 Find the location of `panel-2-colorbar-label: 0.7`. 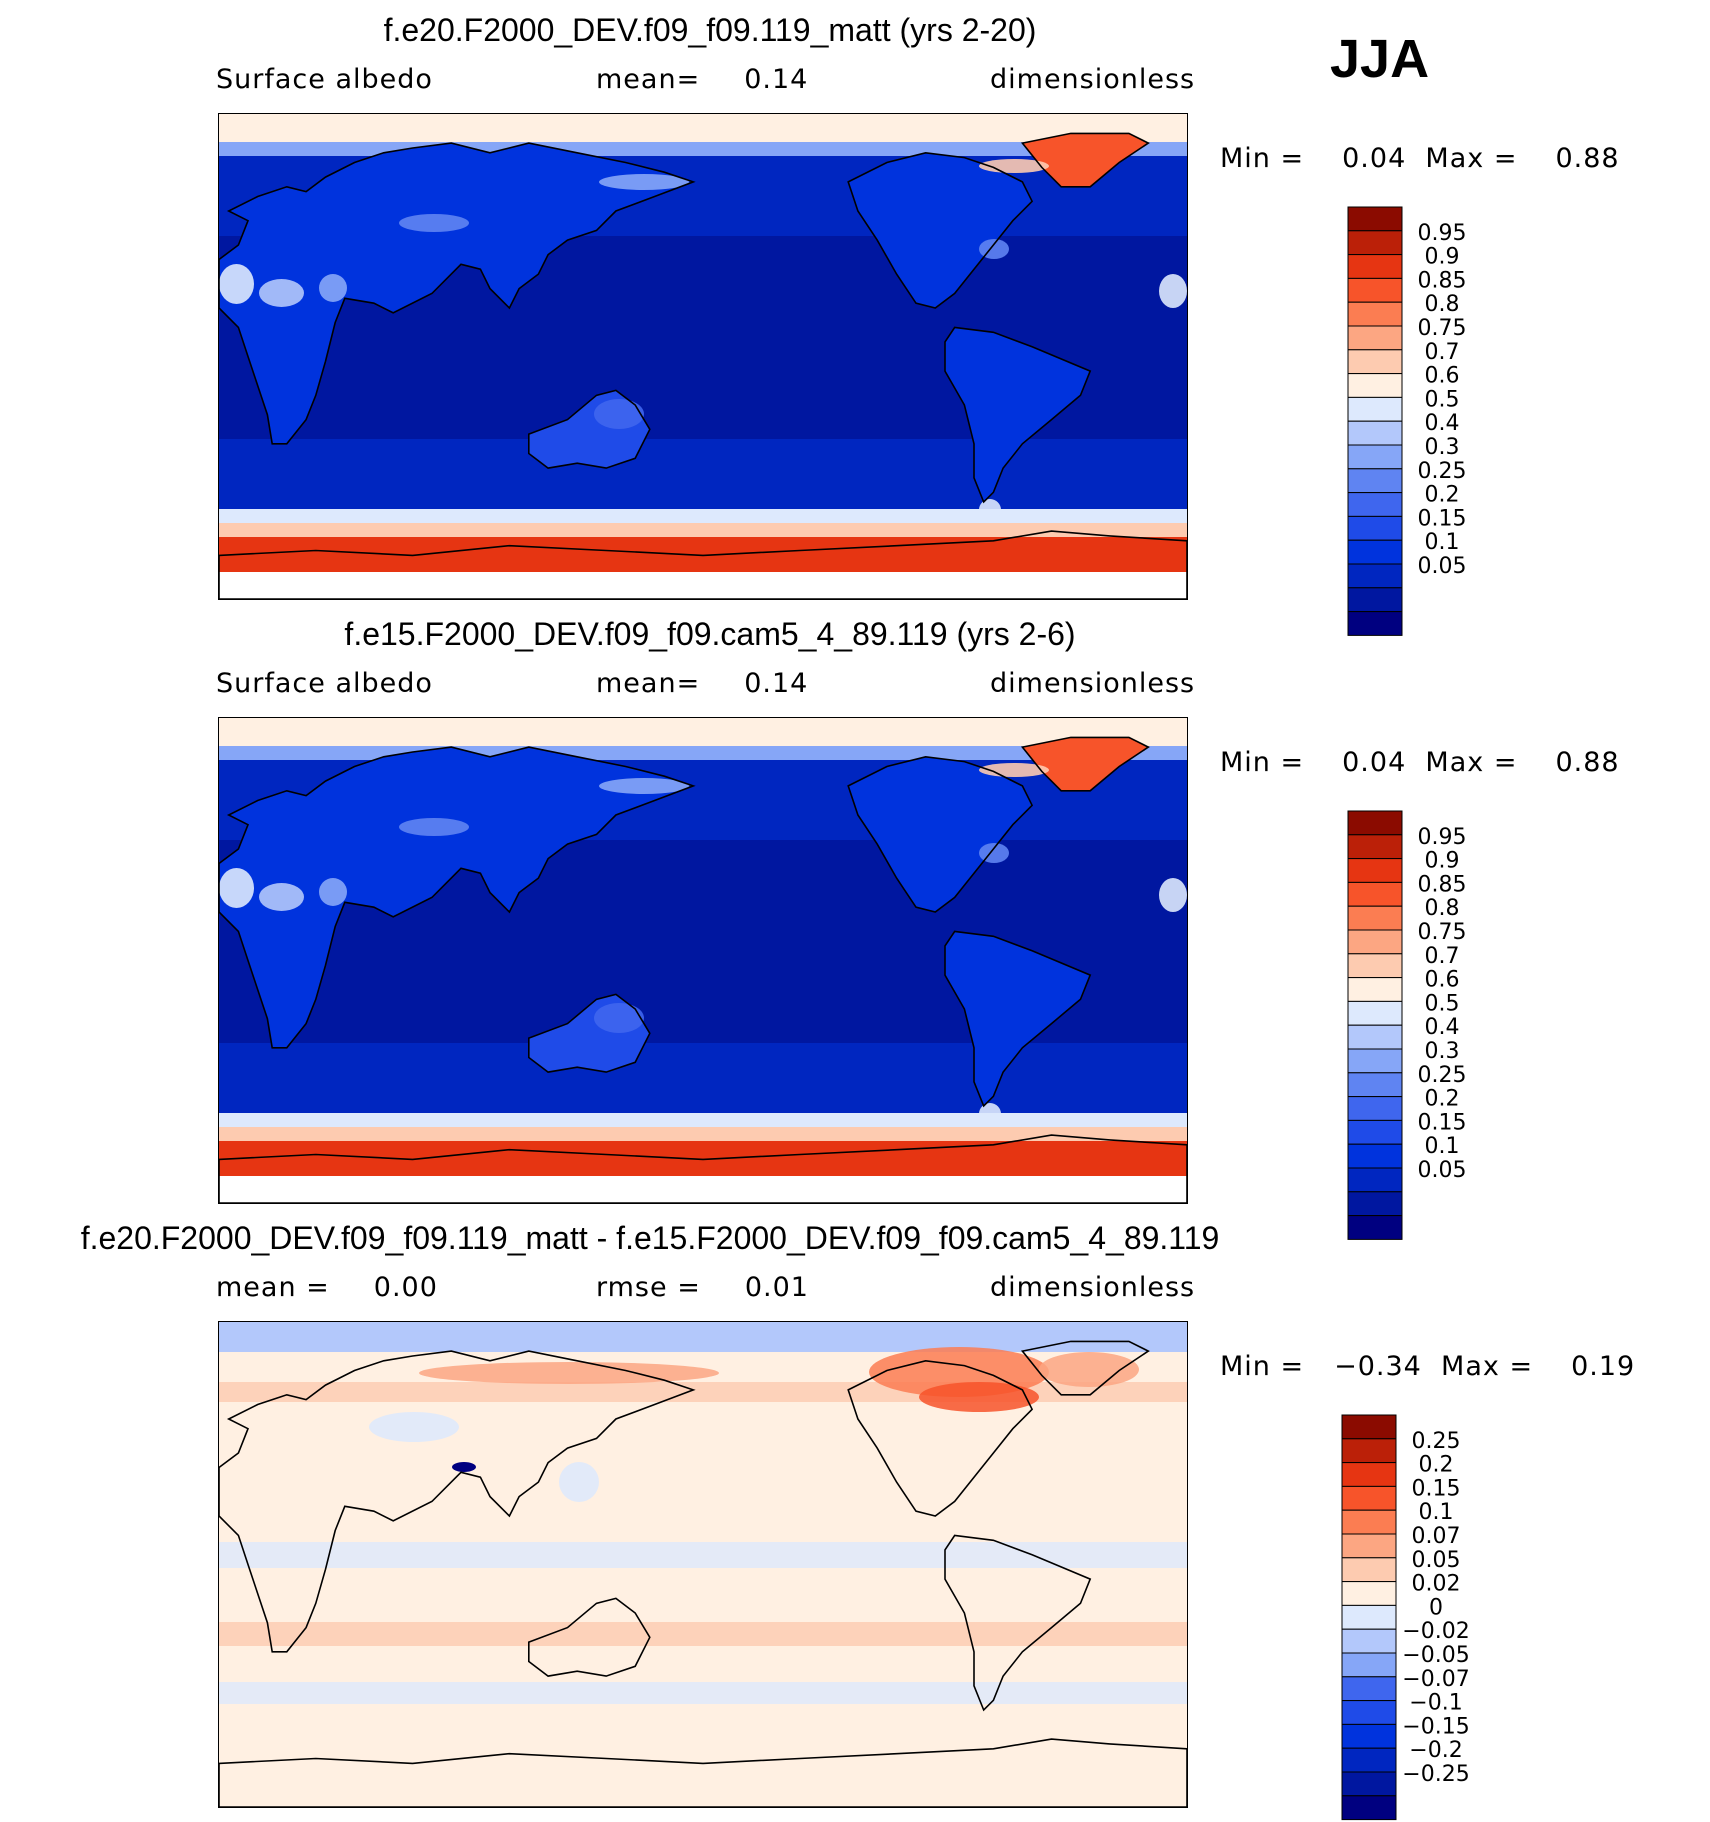

panel-2-colorbar-label: 0.7 is located at coordinates (1442, 956).